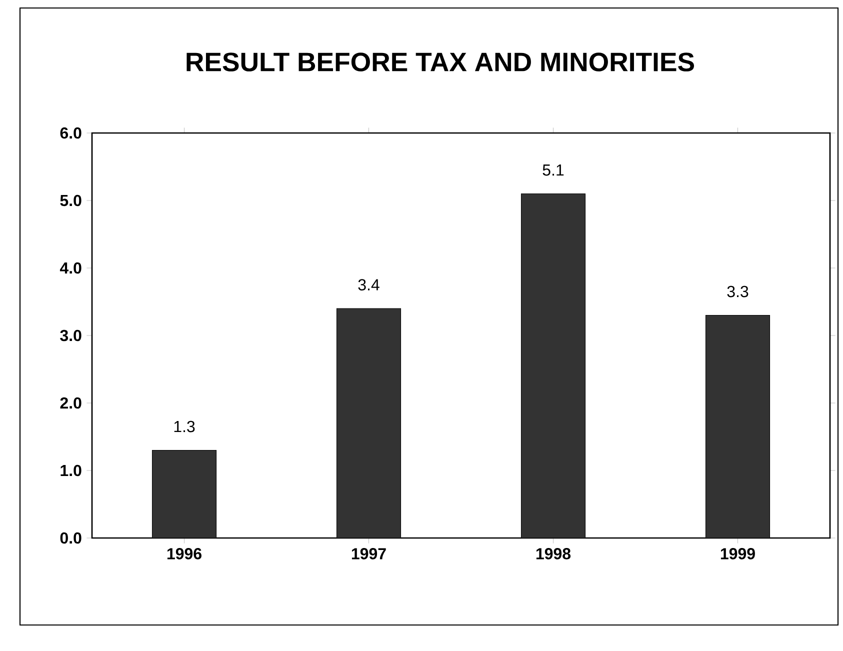 The image size is (843, 651). I want to click on x-tick-label: 1998, so click(553, 554).